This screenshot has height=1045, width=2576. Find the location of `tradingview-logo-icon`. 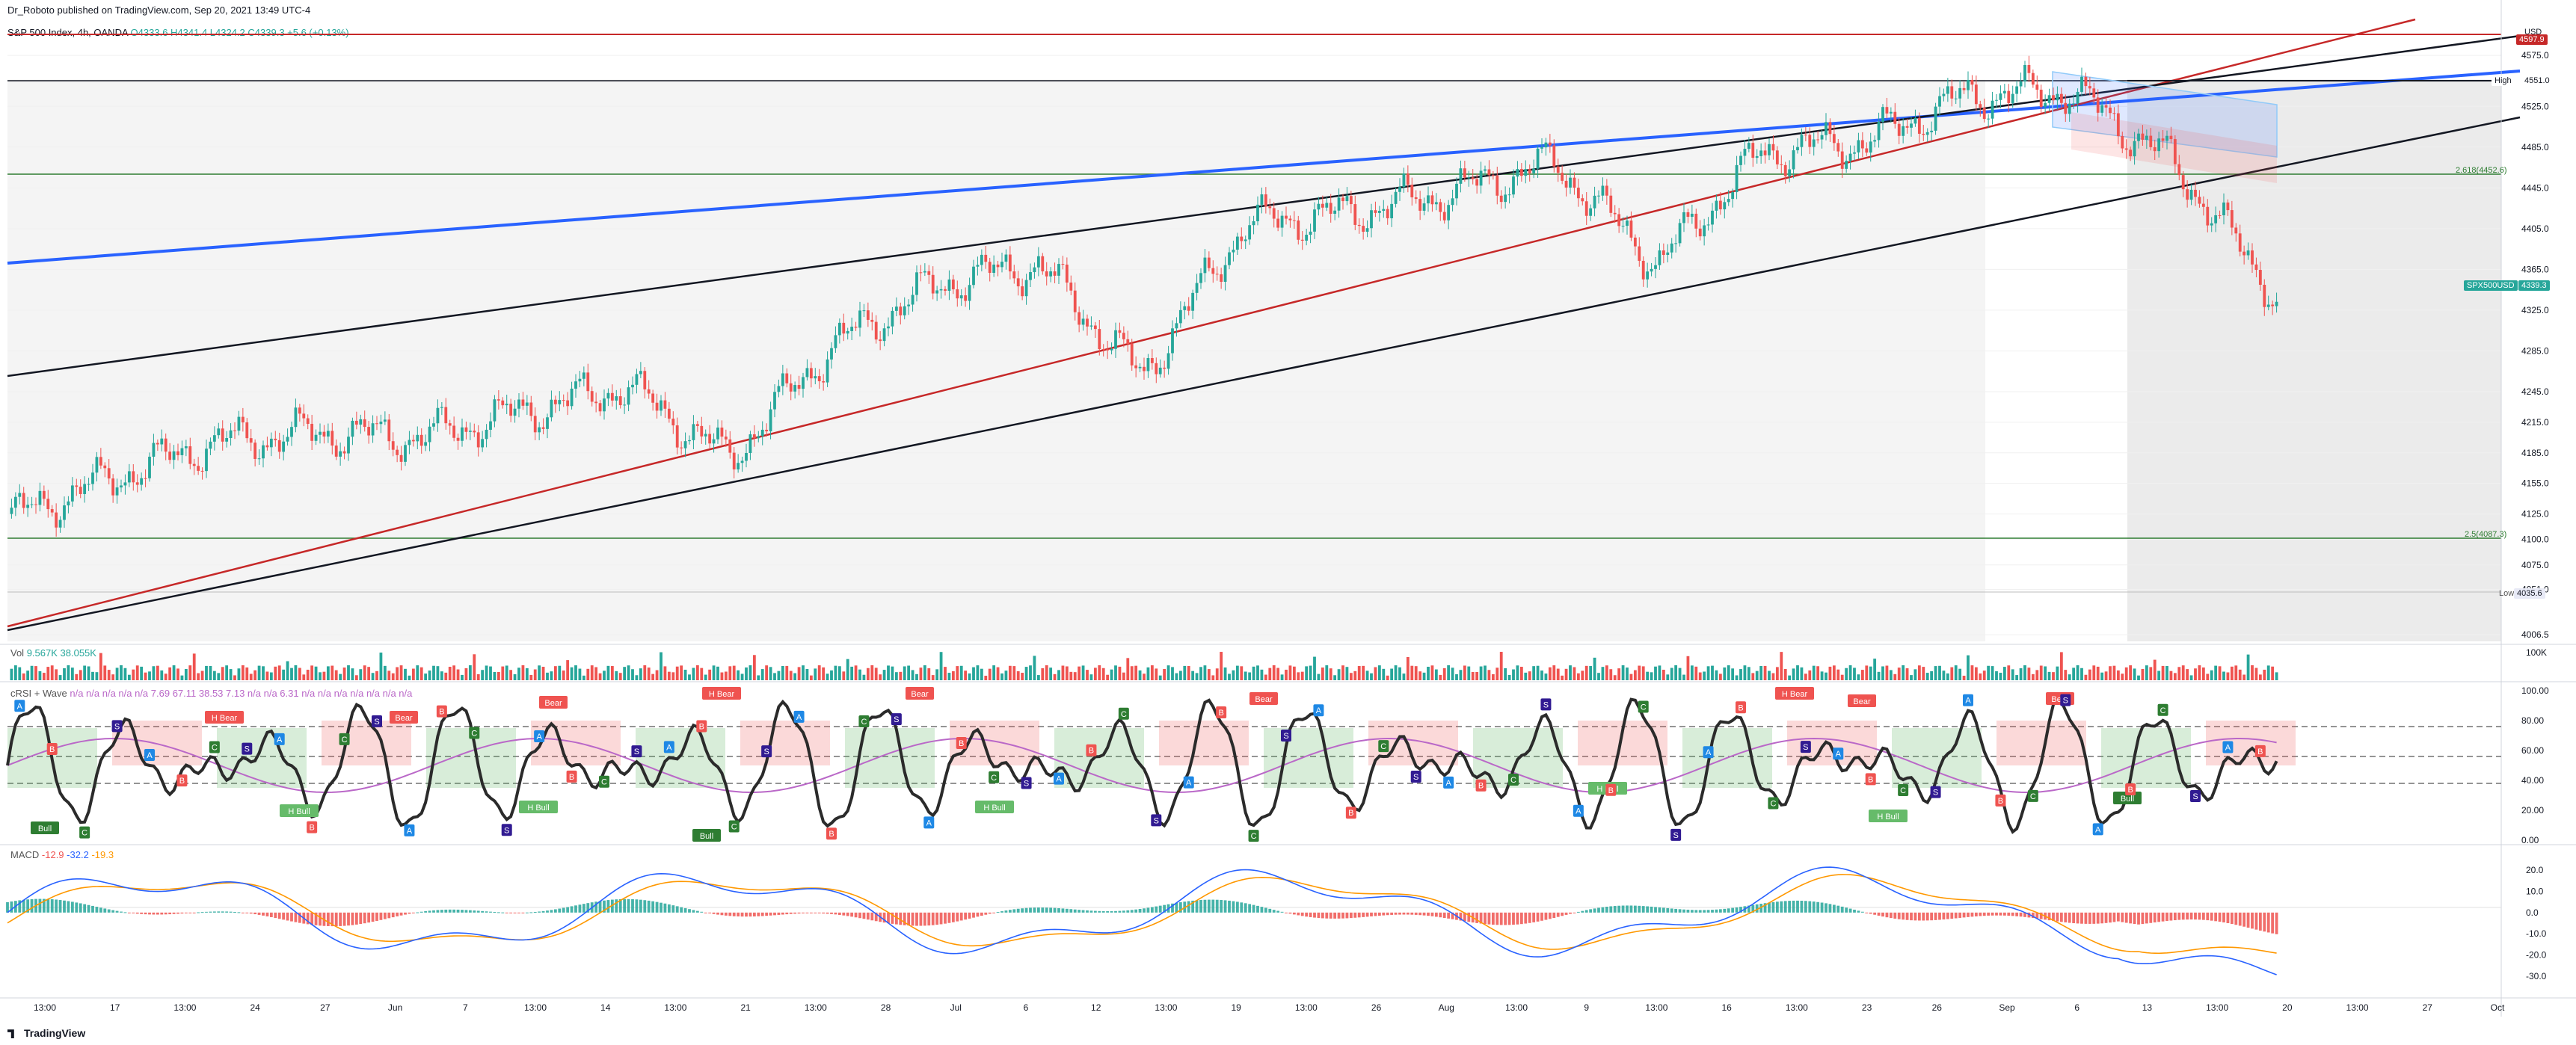

tradingview-logo-icon is located at coordinates (10, 1034).